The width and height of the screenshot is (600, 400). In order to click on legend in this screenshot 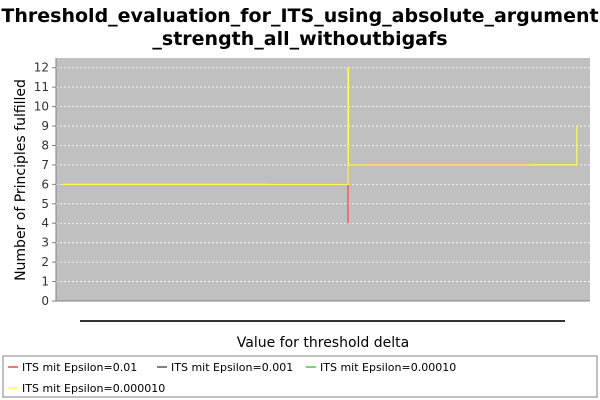, I will do `click(300, 376)`.